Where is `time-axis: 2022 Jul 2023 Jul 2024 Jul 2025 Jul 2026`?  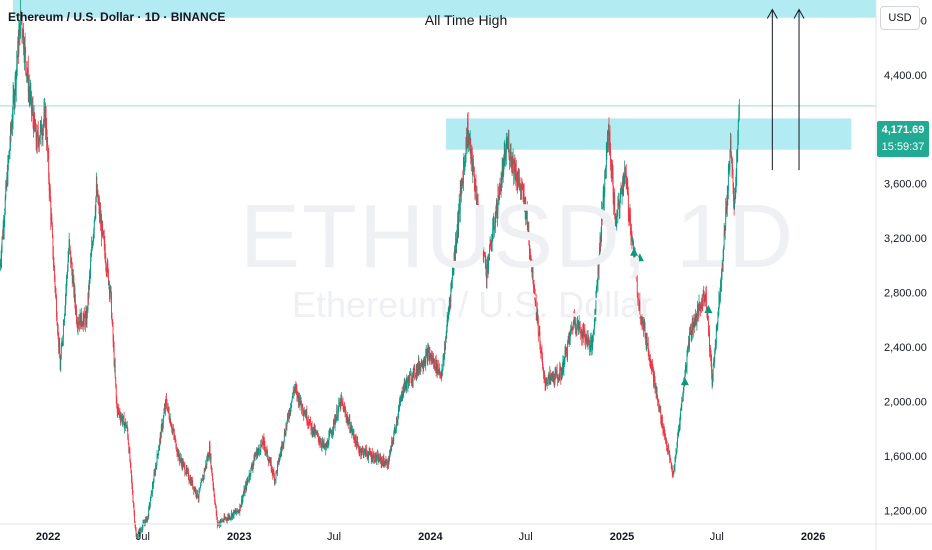
time-axis: 2022 Jul 2023 Jul 2024 Jul 2025 Jul 2026 is located at coordinates (466, 533).